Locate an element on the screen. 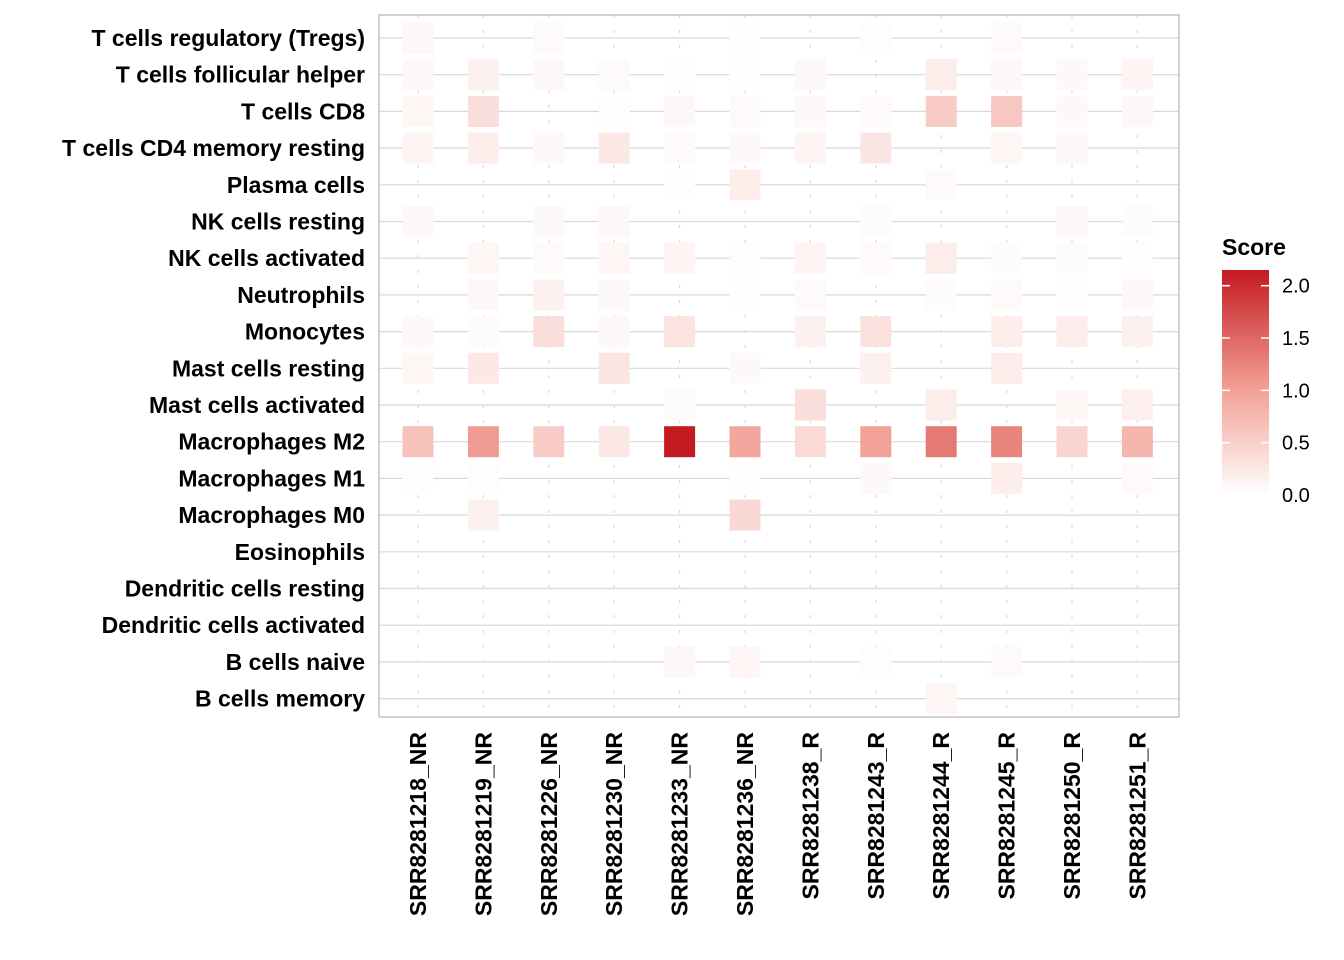 This screenshot has width=1344, height=960. legend-tick-label: 1.0 is located at coordinates (1296, 391).